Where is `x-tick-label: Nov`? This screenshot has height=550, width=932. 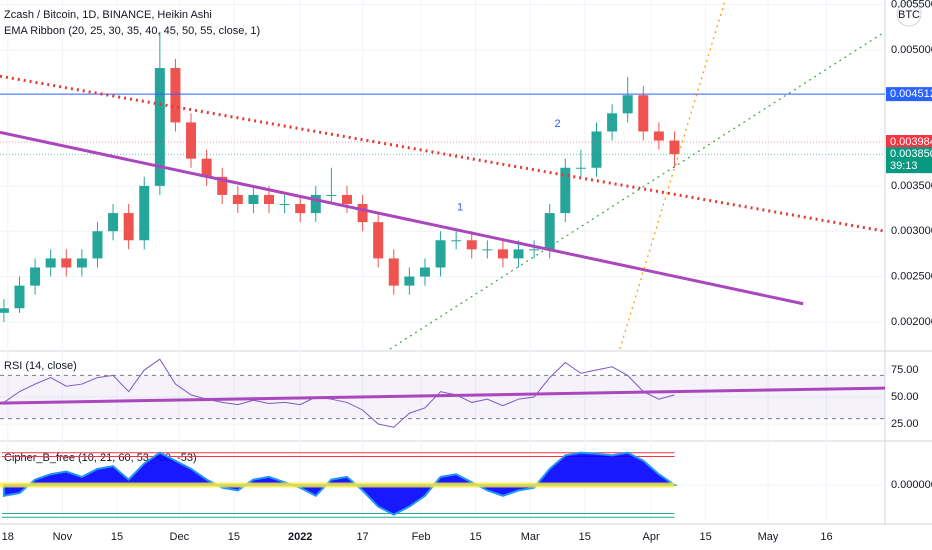 x-tick-label: Nov is located at coordinates (63, 537).